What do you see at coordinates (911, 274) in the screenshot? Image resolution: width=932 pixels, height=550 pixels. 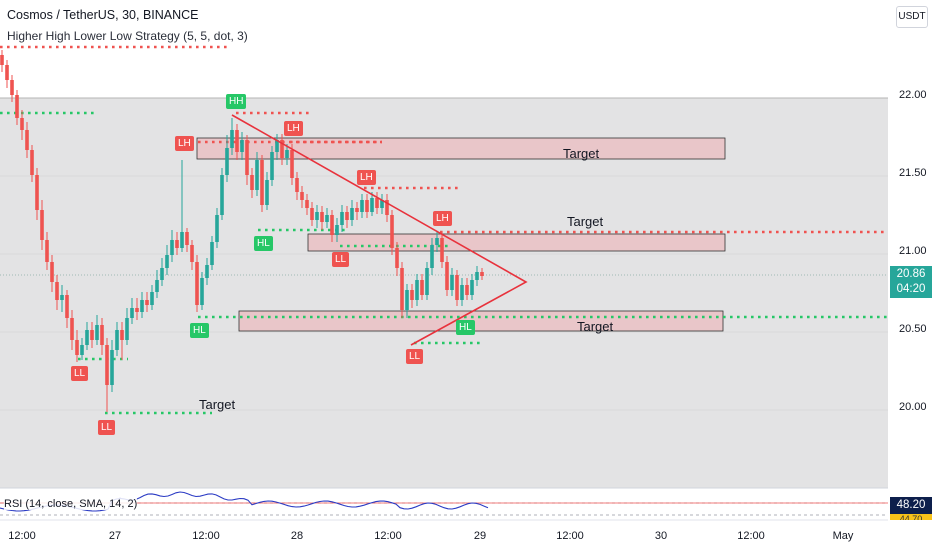 I see `last-price-value: 20.86` at bounding box center [911, 274].